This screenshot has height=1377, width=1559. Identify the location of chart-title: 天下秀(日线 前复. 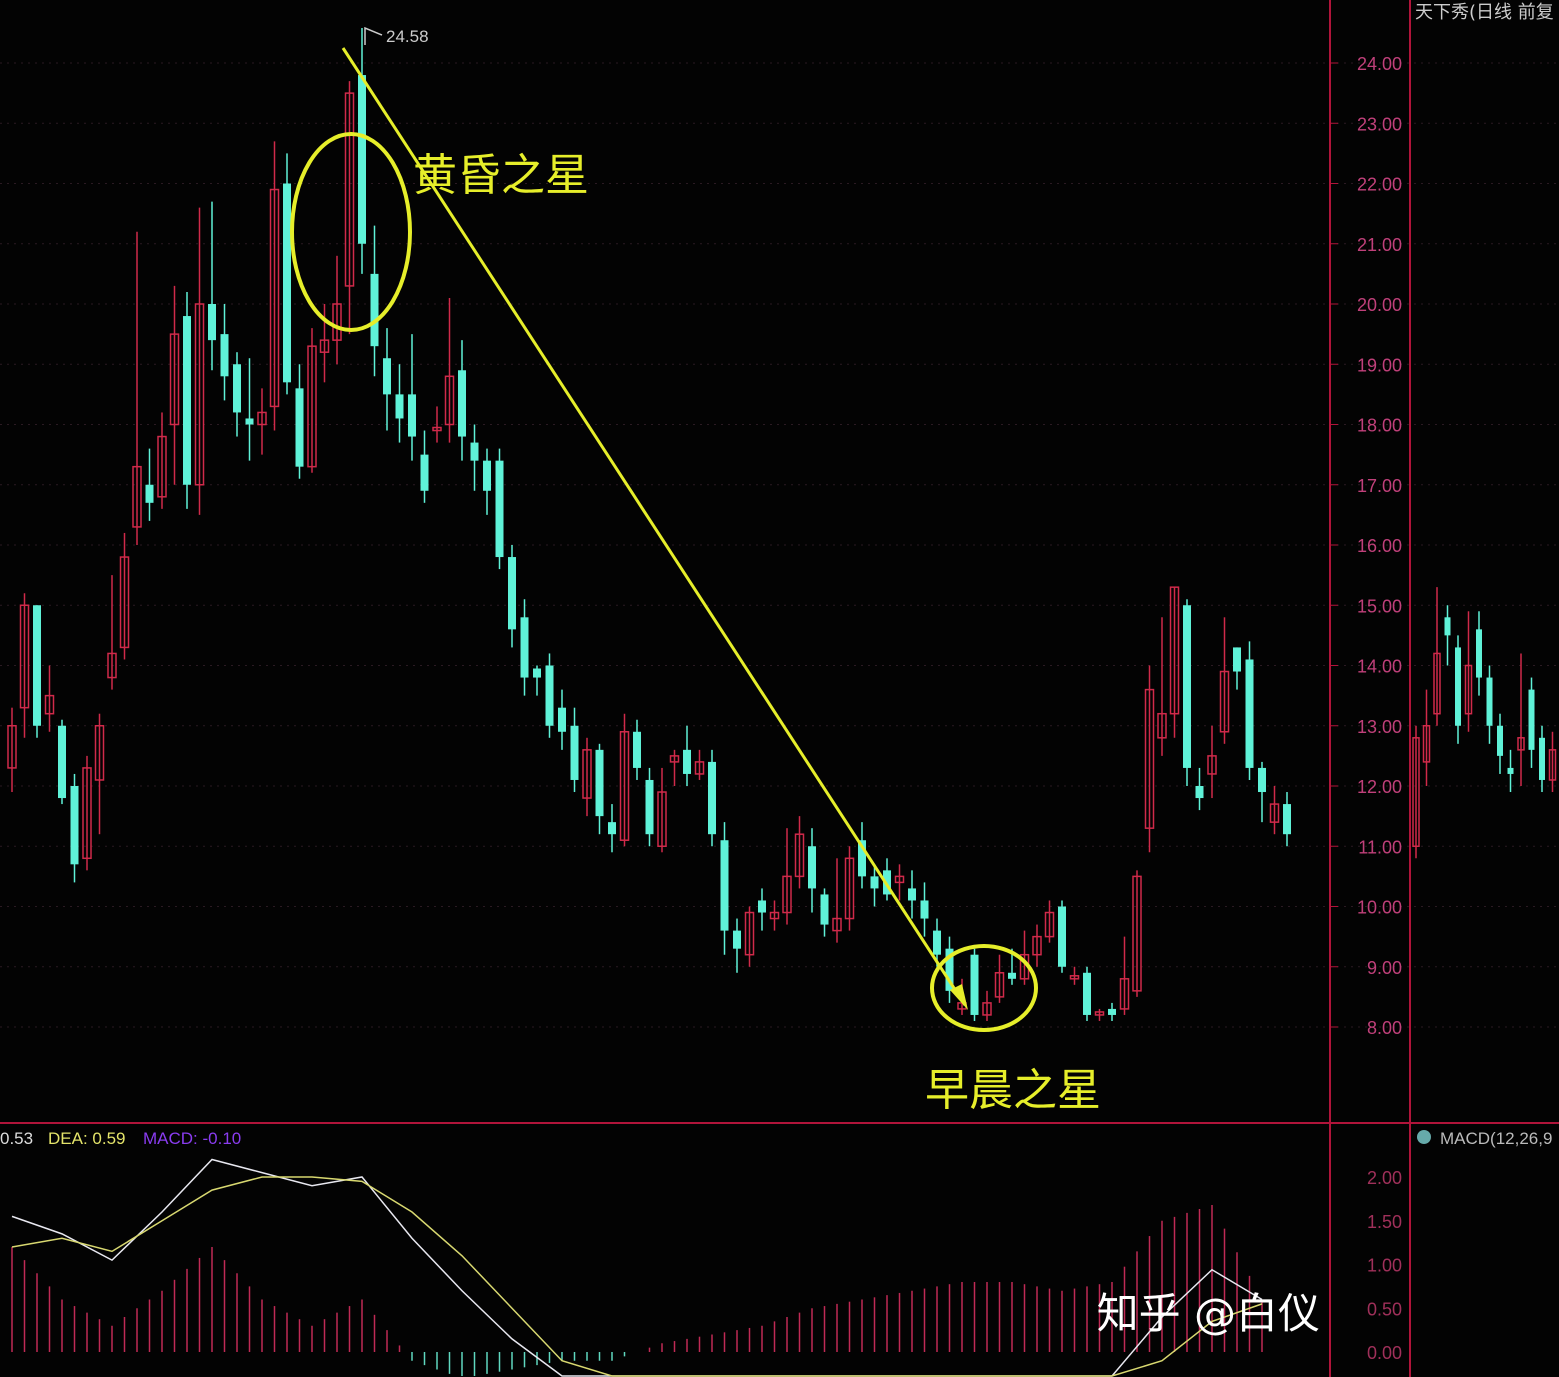
(1484, 12).